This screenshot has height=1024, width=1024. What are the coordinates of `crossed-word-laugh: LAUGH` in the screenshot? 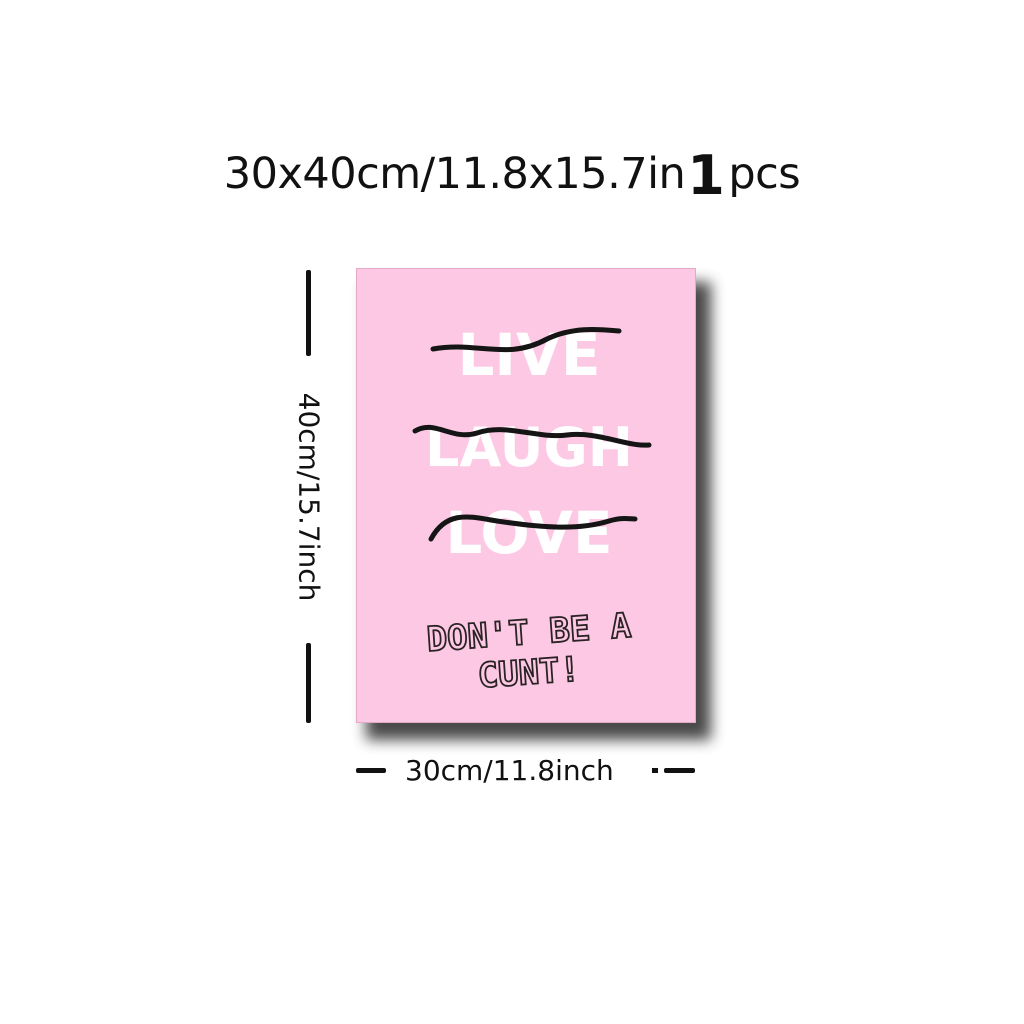 It's located at (529, 447).